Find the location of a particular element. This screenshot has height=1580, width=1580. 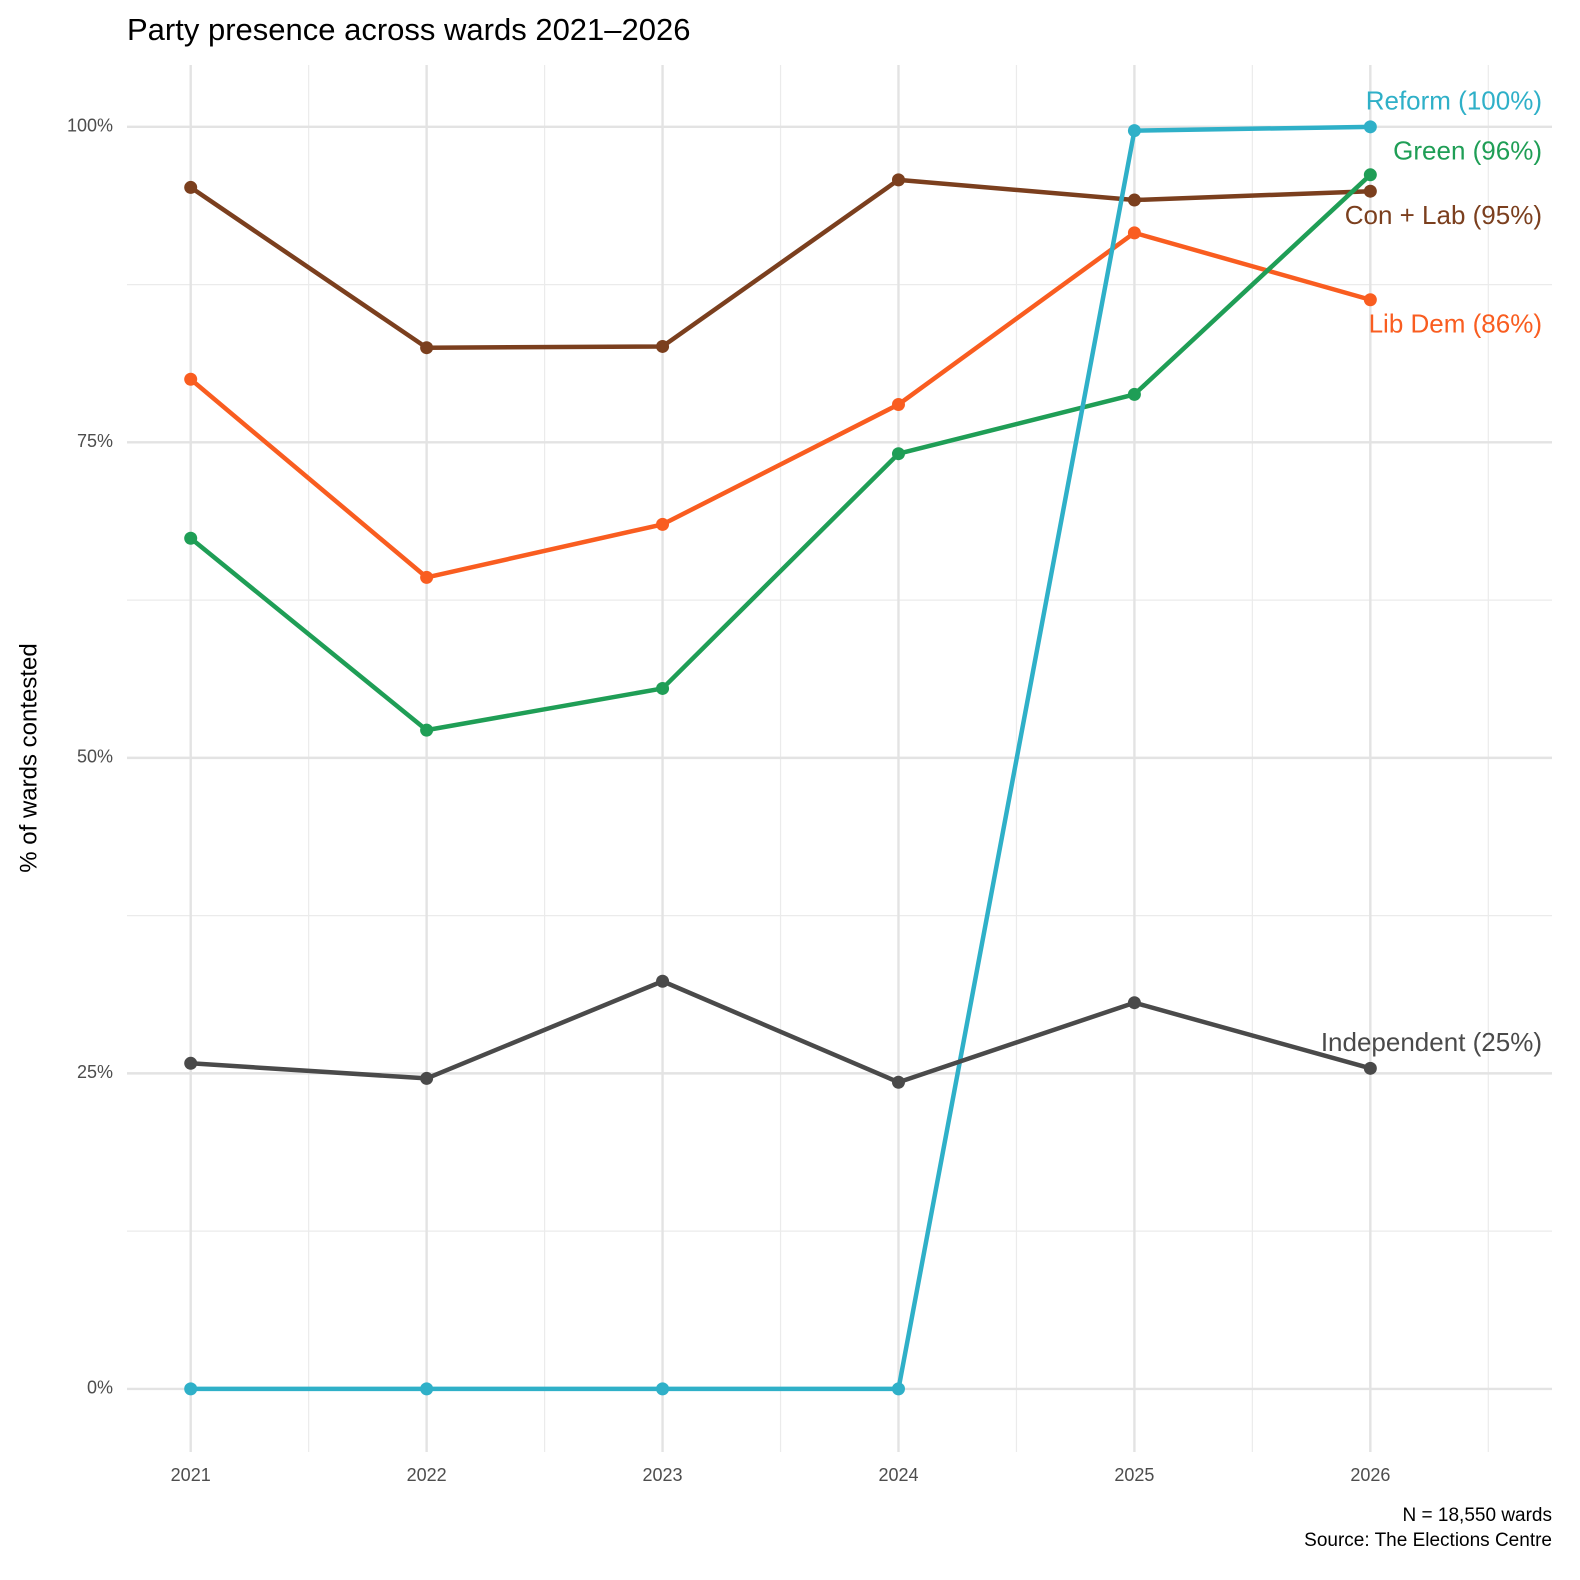

caption: Source: The Elections Centre is located at coordinates (1428, 1540).